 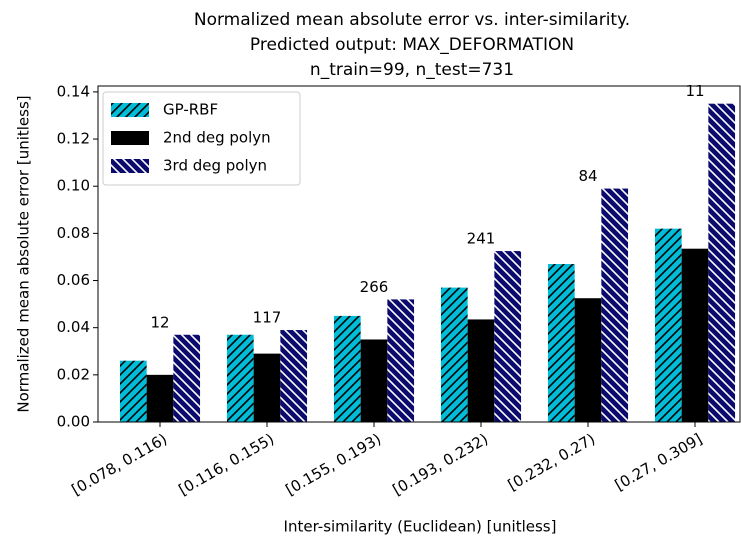 What do you see at coordinates (587, 176) in the screenshot?
I see `count-label: 84` at bounding box center [587, 176].